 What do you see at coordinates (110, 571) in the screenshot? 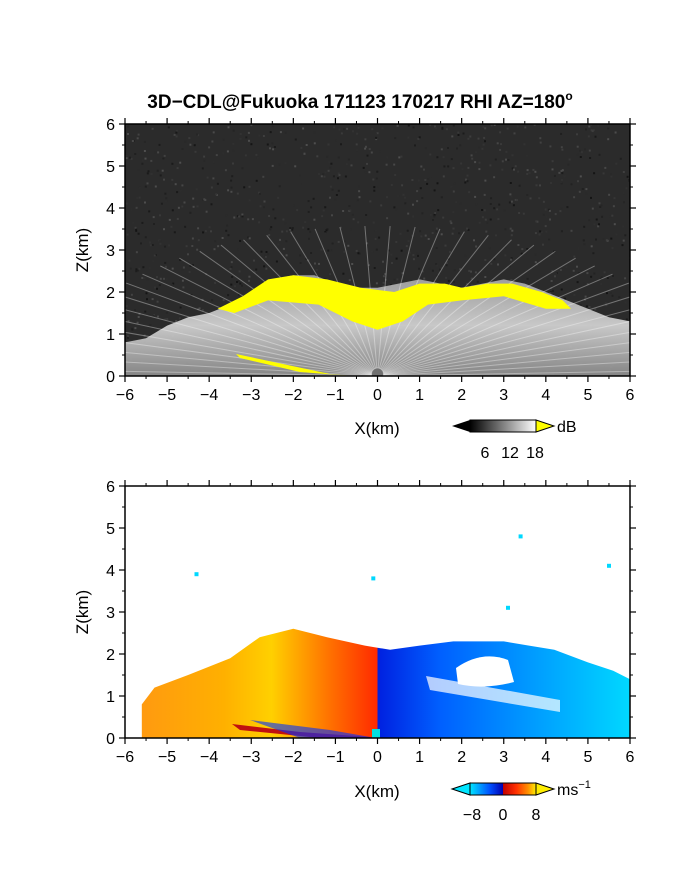
I see `y-tick-label: 4` at bounding box center [110, 571].